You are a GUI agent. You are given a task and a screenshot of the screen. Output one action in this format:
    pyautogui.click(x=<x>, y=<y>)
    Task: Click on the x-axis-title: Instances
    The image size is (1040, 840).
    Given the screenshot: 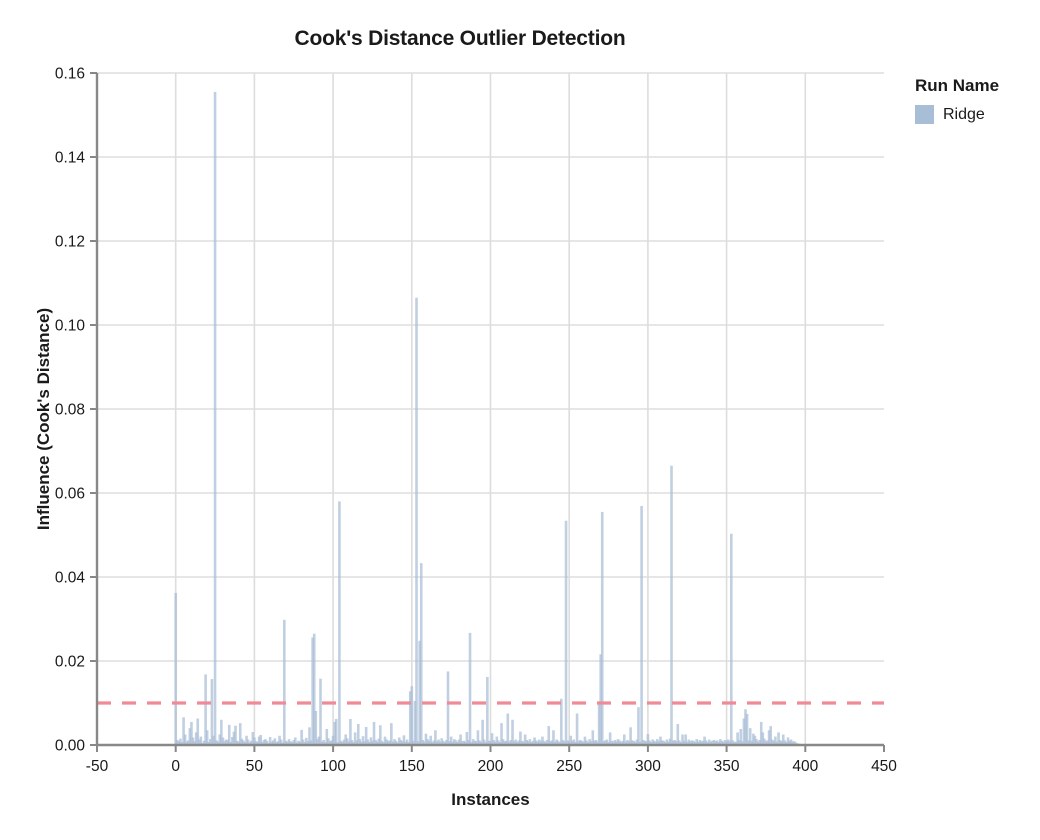 What is the action you would take?
    pyautogui.click(x=490, y=799)
    